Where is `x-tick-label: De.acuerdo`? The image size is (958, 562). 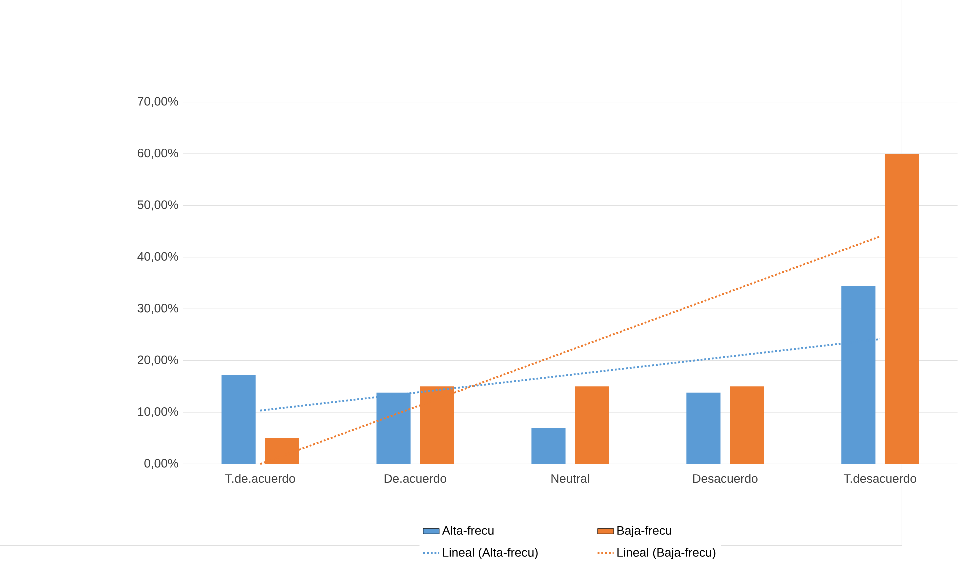
x-tick-label: De.acuerdo is located at coordinates (415, 478).